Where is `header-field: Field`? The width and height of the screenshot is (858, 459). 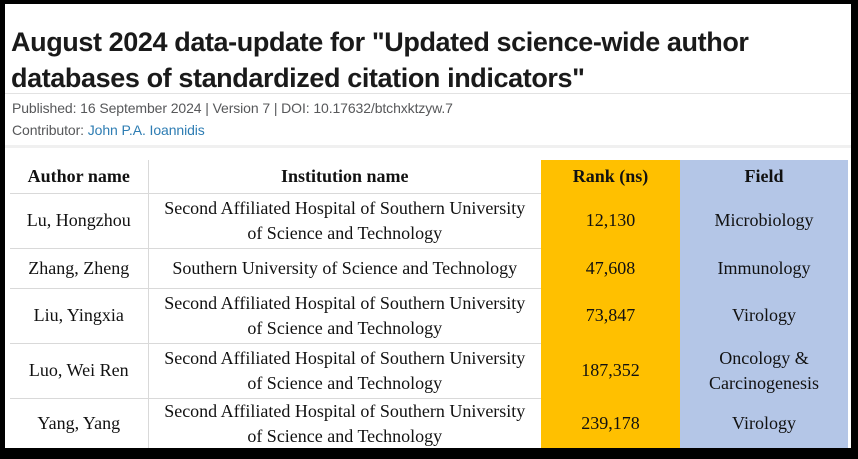 header-field: Field is located at coordinates (764, 176).